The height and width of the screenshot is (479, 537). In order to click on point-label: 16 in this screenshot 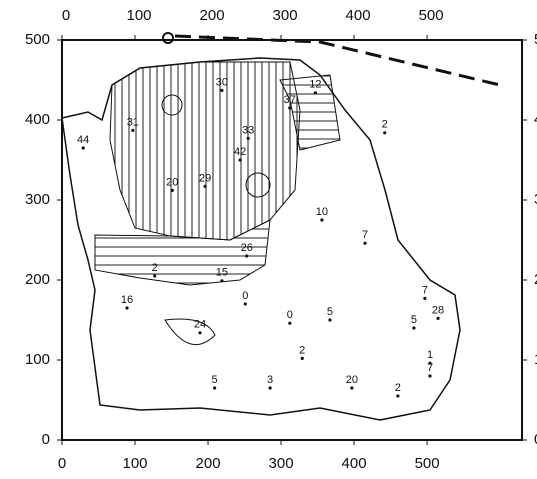, I will do `click(127, 300)`.